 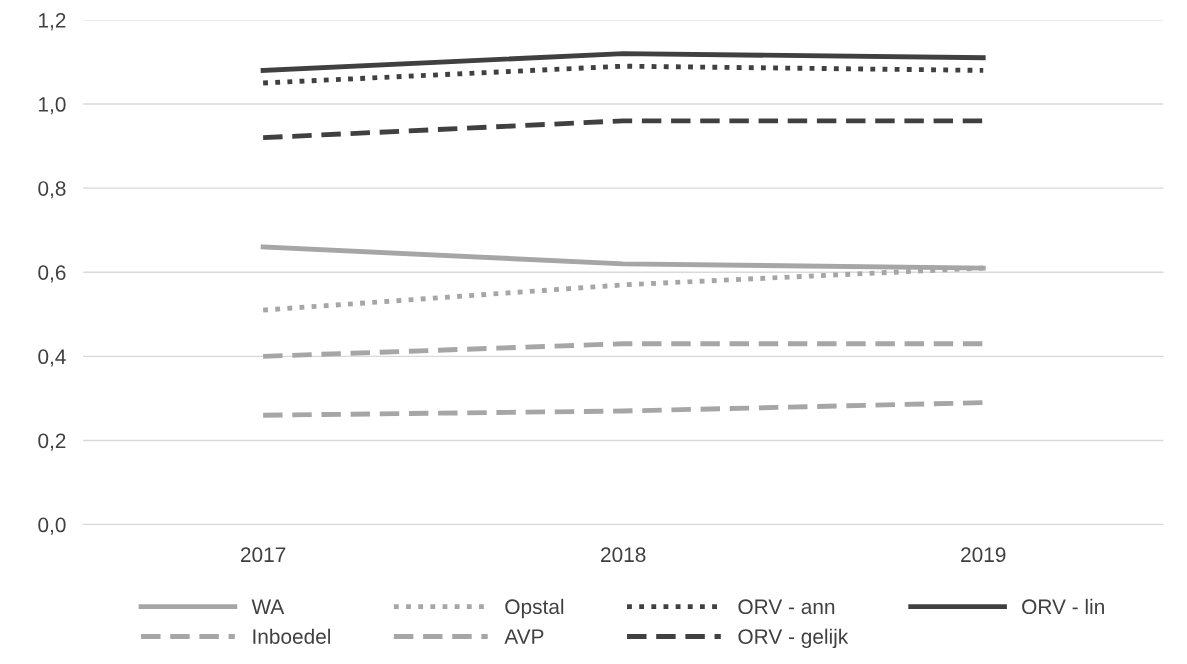 What do you see at coordinates (793, 638) in the screenshot?
I see `legend-label: ORV - gelijk` at bounding box center [793, 638].